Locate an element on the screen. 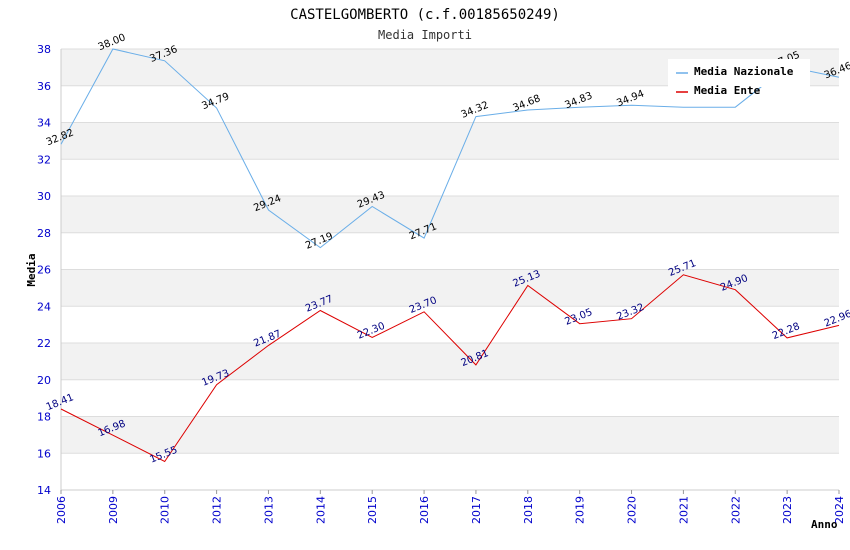 Image resolution: width=850 pixels, height=550 pixels. y-tick-label: 20 is located at coordinates (44, 380).